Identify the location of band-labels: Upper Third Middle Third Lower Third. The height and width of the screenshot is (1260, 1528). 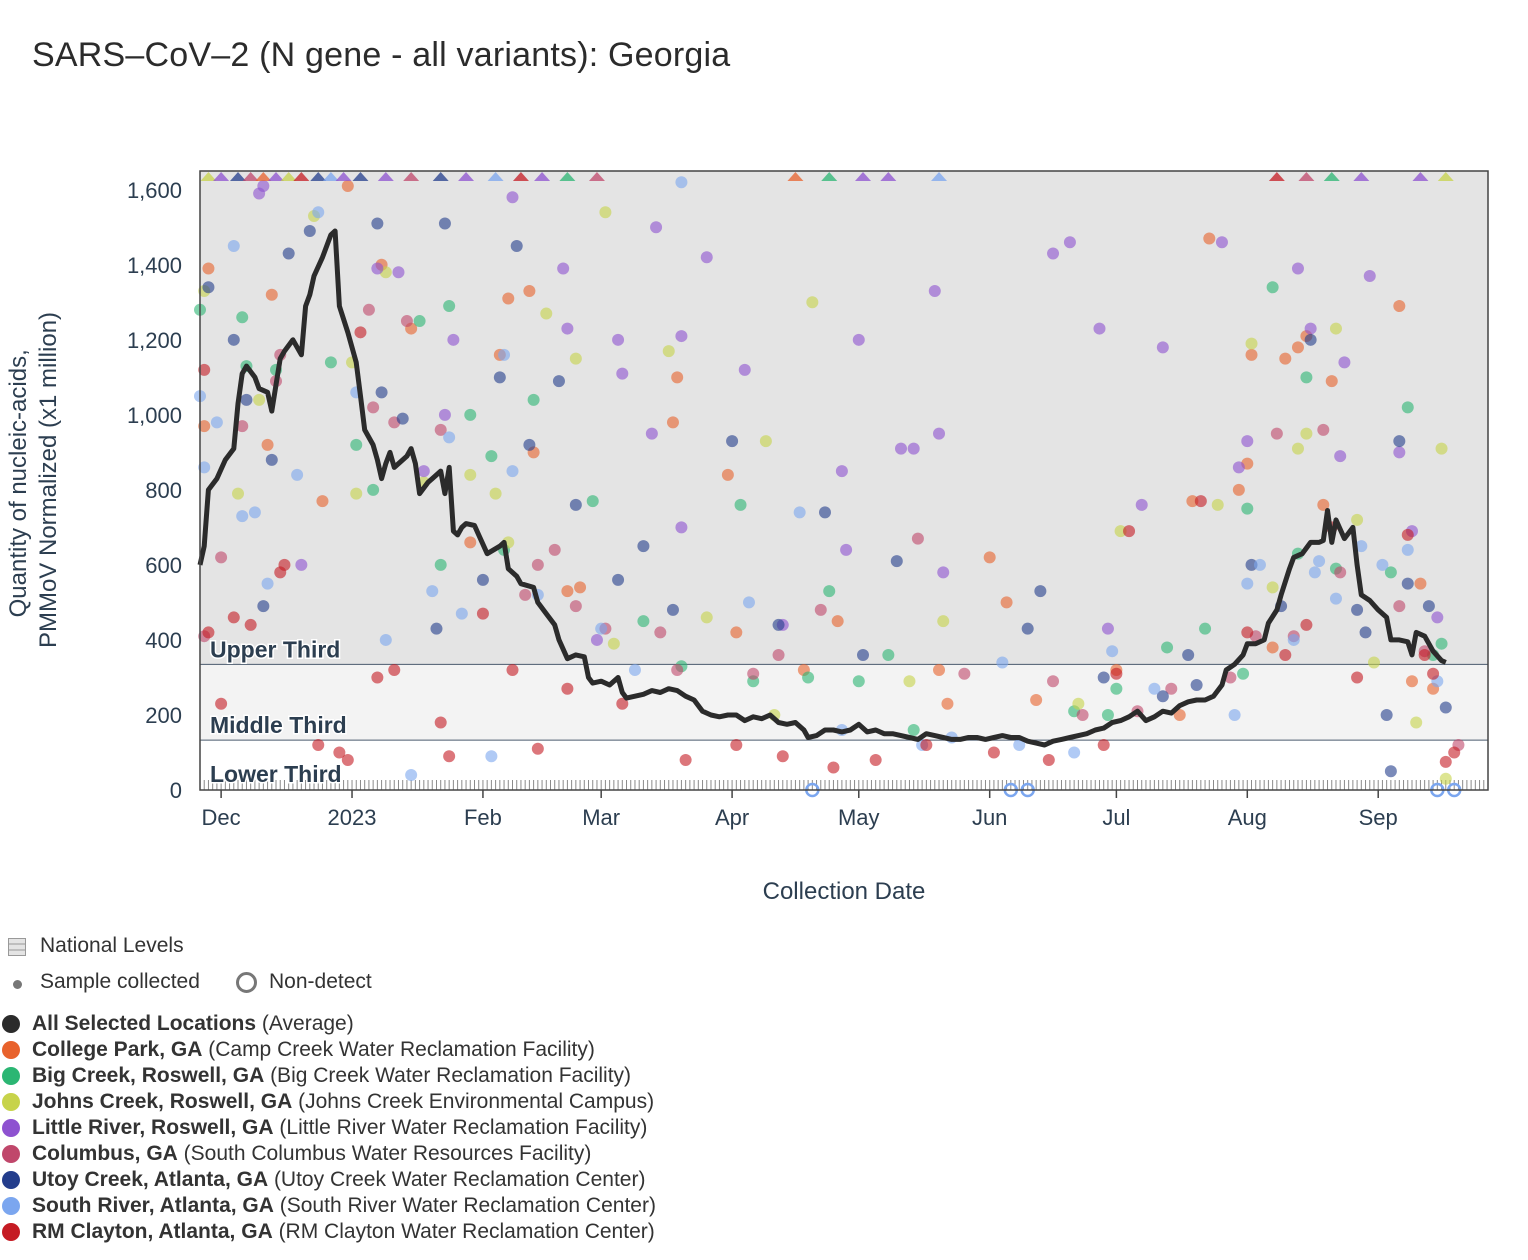
(279, 712).